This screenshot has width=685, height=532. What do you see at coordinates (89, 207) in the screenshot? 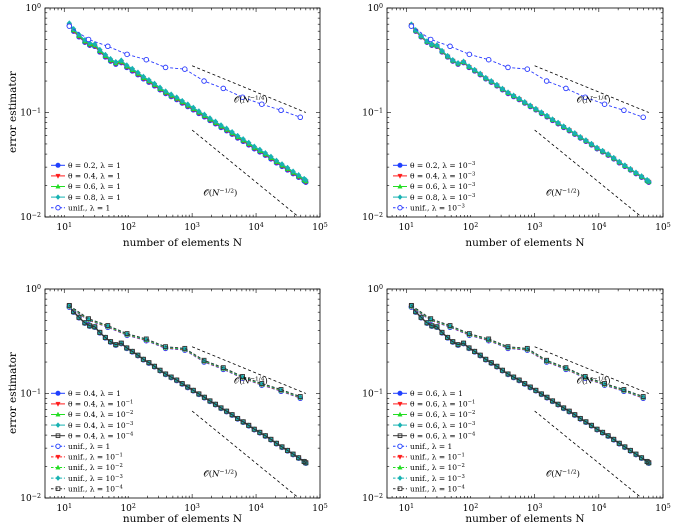
I see `legend-label: unif., λ = 1` at bounding box center [89, 207].